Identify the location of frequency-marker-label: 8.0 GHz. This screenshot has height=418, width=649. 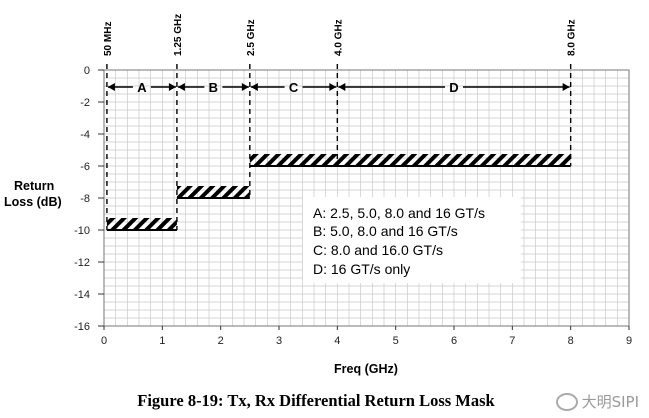
(572, 37).